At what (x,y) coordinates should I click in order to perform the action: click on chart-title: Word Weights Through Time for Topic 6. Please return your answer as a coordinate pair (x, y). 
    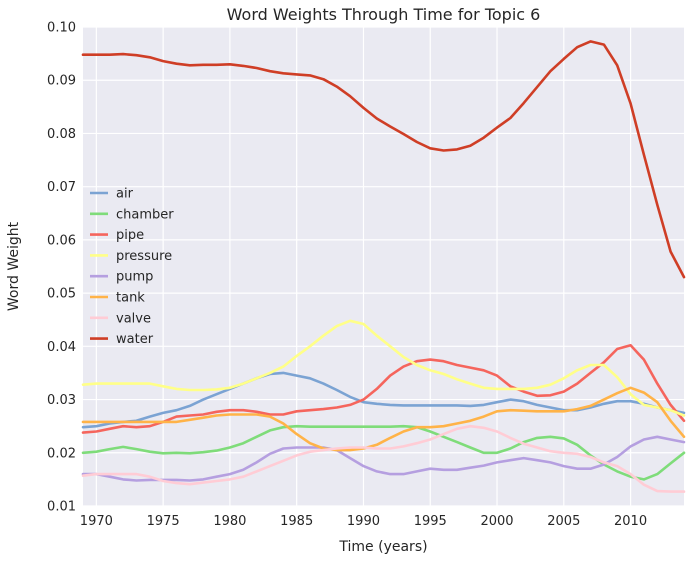
    Looking at the image, I should click on (384, 14).